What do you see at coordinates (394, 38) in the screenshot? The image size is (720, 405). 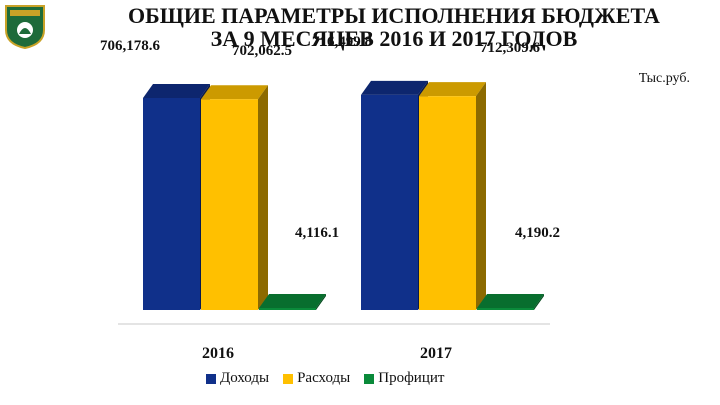 I see `title-line-2: ЗА 9 МЕСЯЦЕВ 2016 И 2017 ГОДОВ` at bounding box center [394, 38].